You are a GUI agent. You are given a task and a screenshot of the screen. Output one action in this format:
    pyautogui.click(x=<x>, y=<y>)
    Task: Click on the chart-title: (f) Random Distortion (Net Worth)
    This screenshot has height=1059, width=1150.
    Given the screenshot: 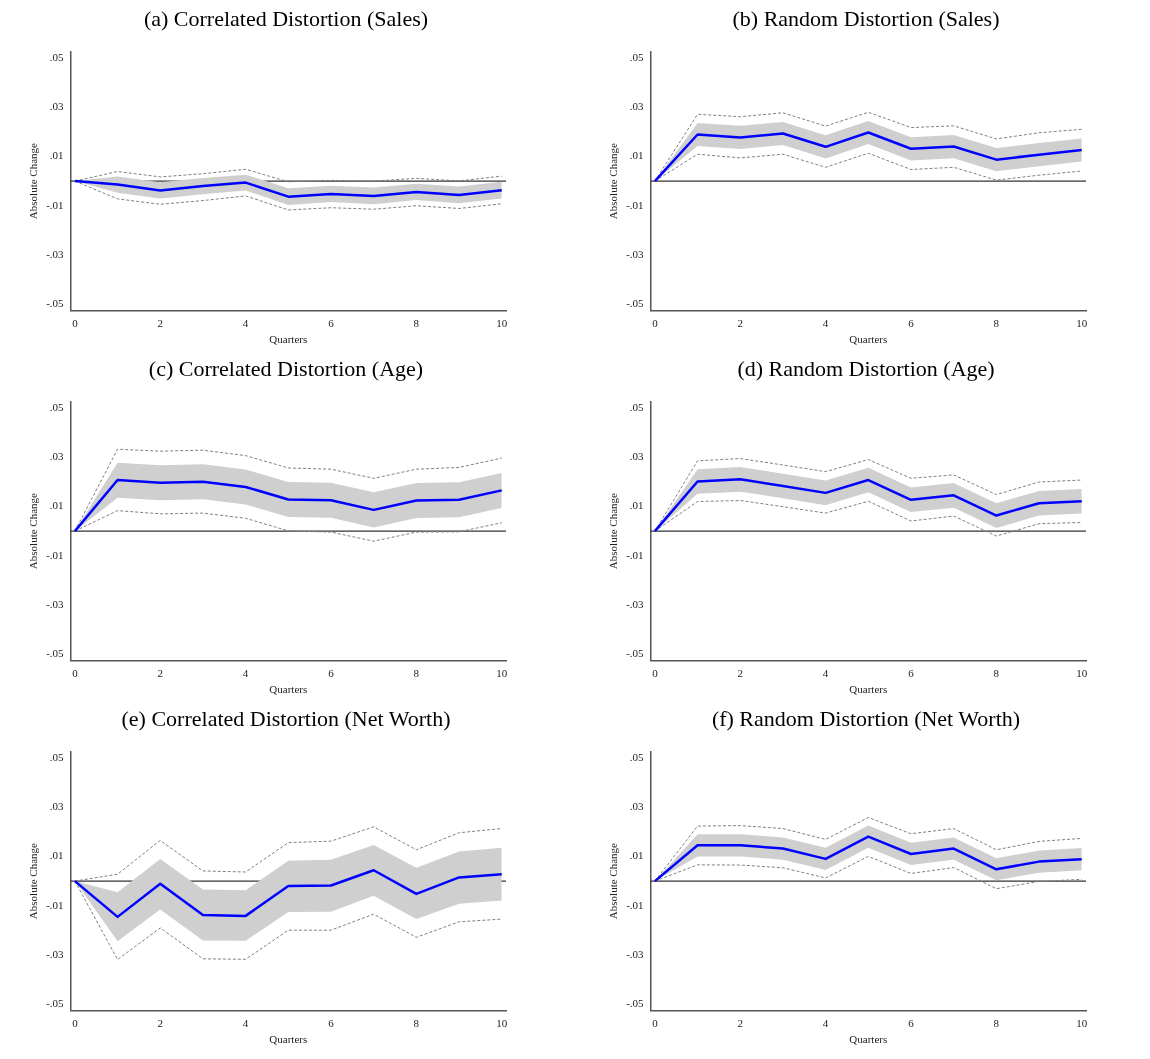 What is the action you would take?
    pyautogui.click(x=866, y=719)
    